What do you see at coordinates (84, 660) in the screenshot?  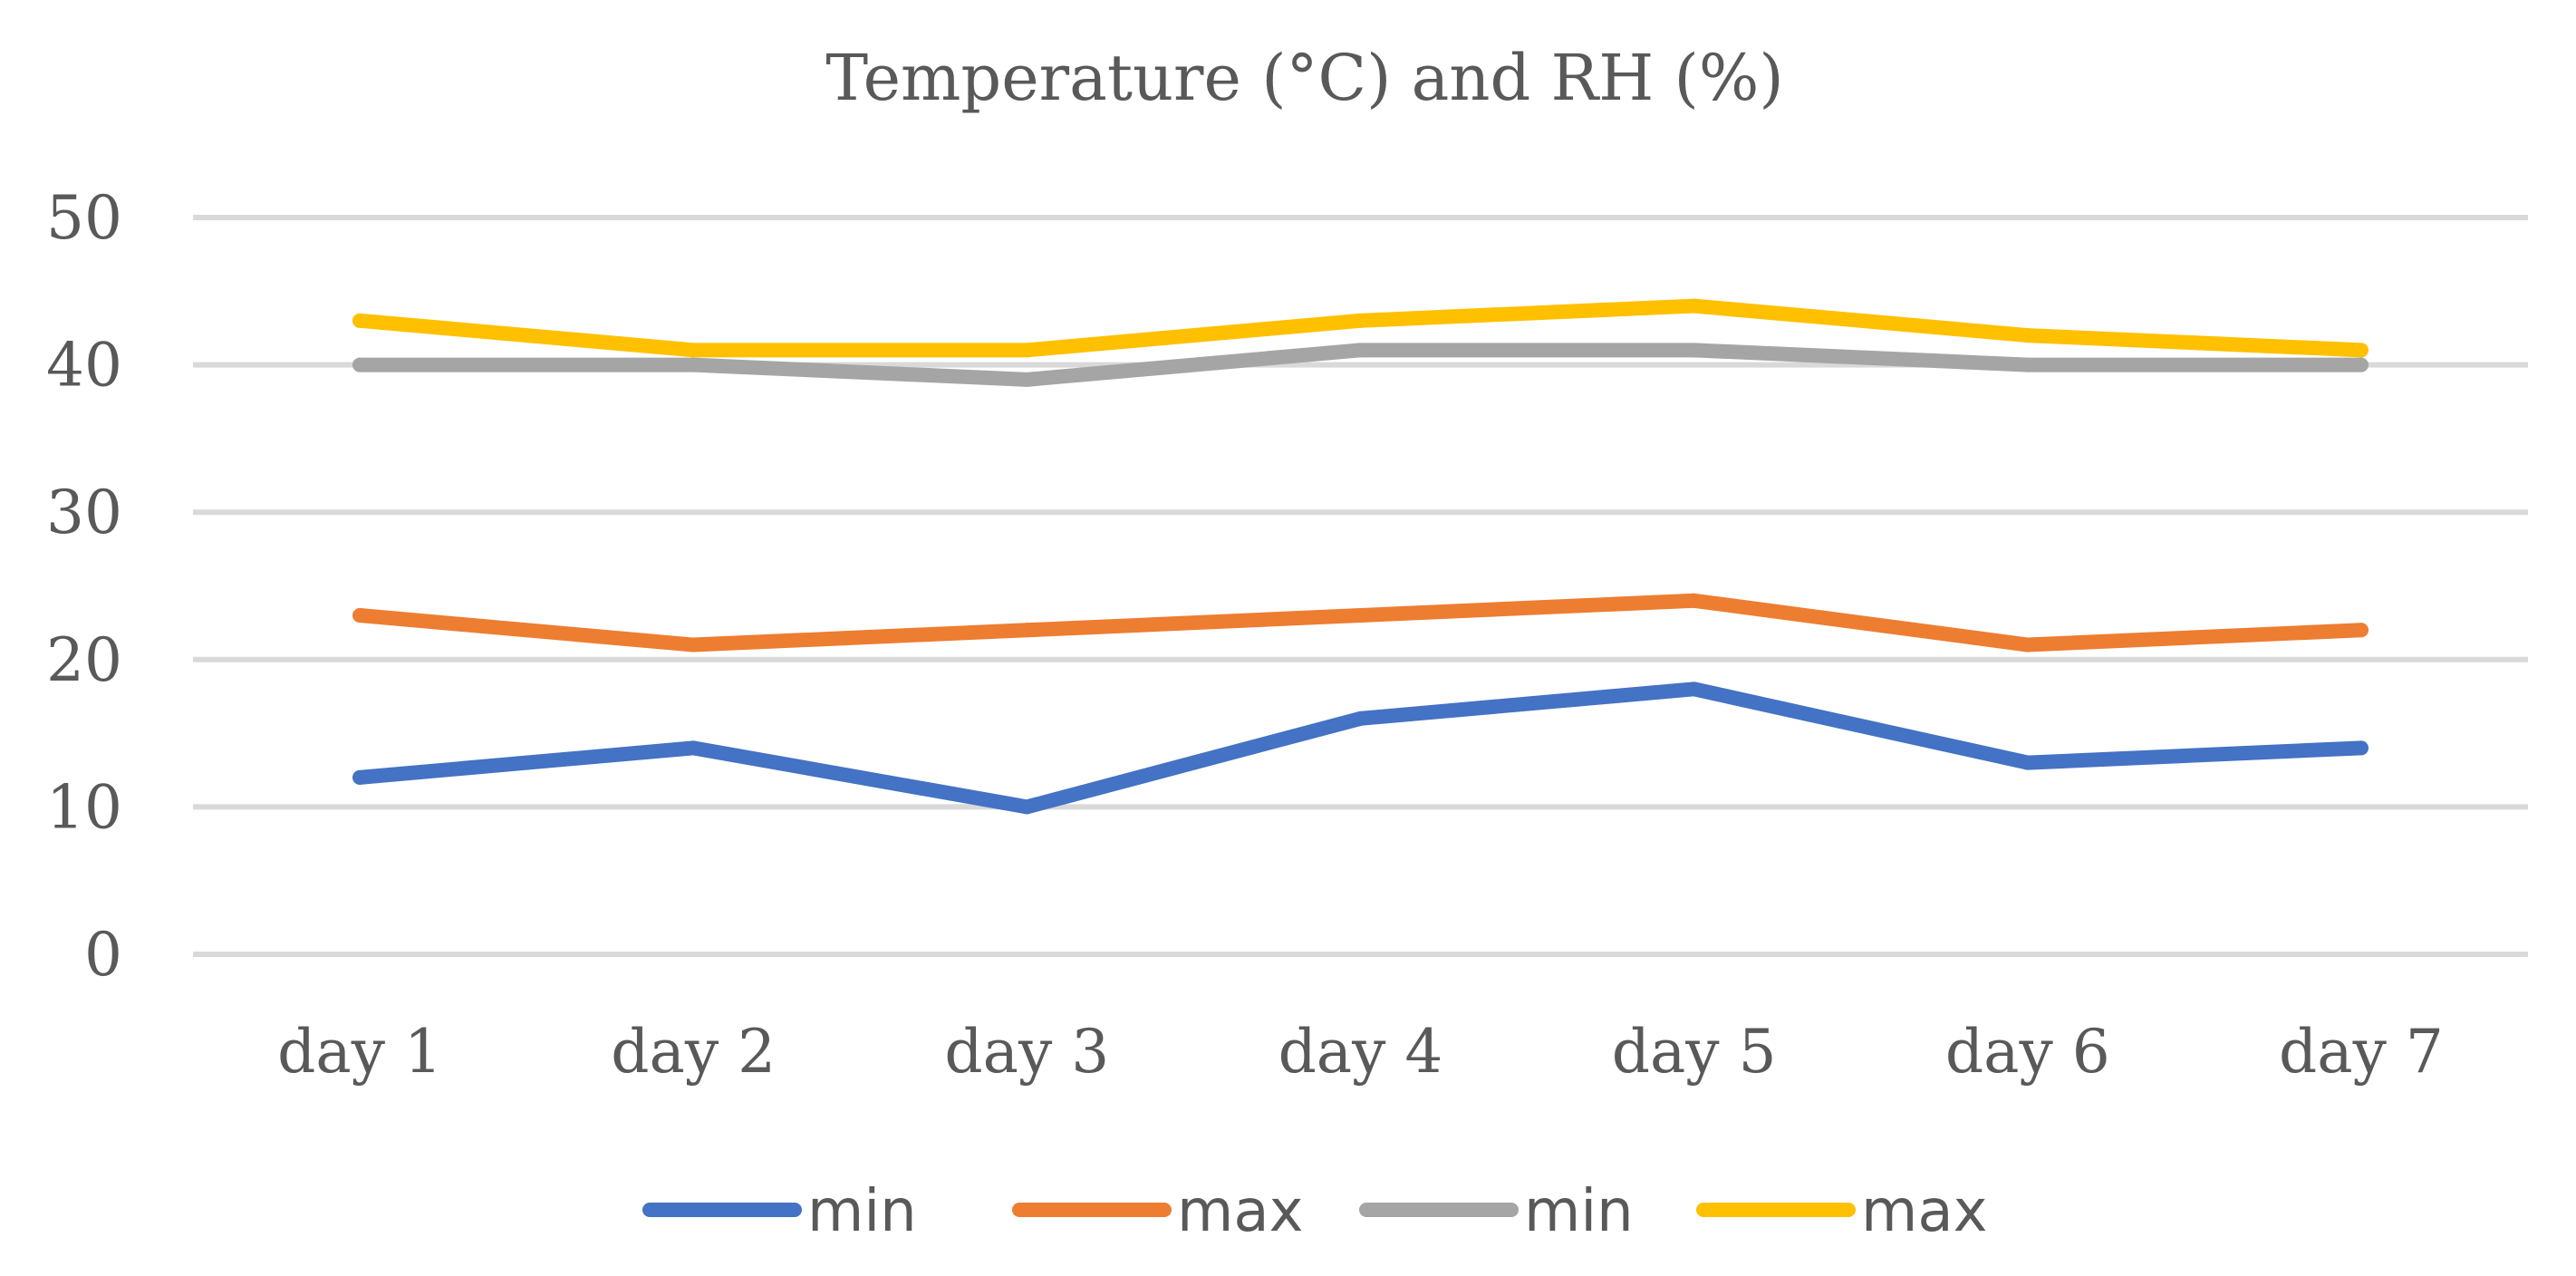 I see `y-tick-label: 20` at bounding box center [84, 660].